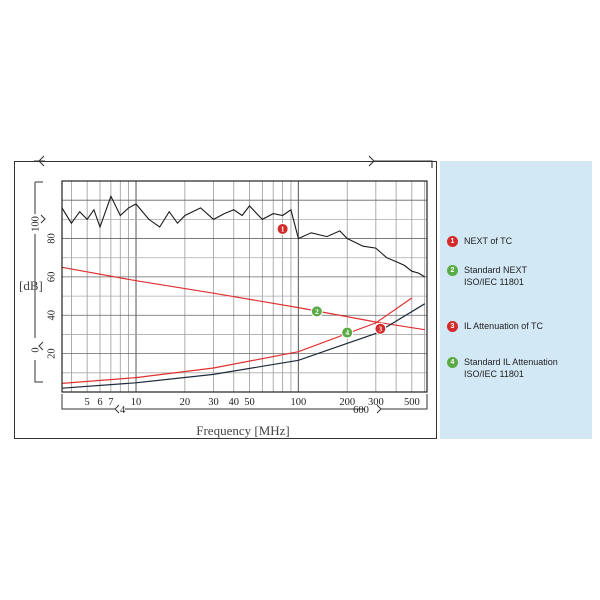 Image resolution: width=600 pixels, height=600 pixels. What do you see at coordinates (412, 402) in the screenshot?
I see `x-tick-label: 500` at bounding box center [412, 402].